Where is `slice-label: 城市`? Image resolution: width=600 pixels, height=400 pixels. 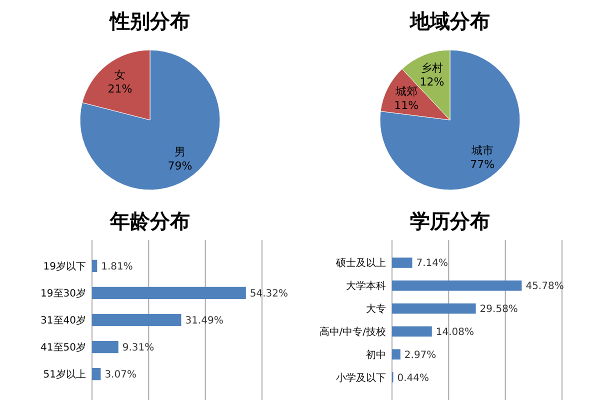
slice-label: 城市 is located at coordinates (482, 150).